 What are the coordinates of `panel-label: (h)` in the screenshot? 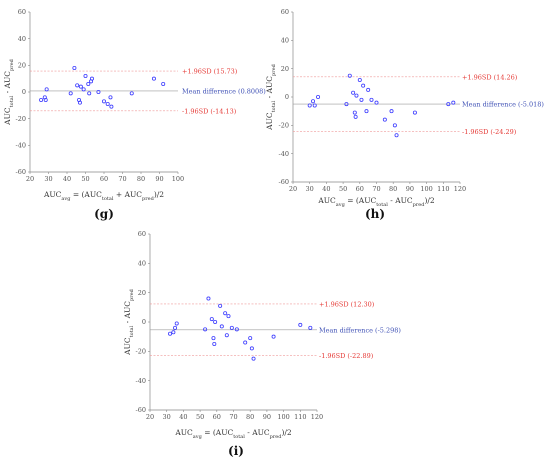 It's located at (375, 214).